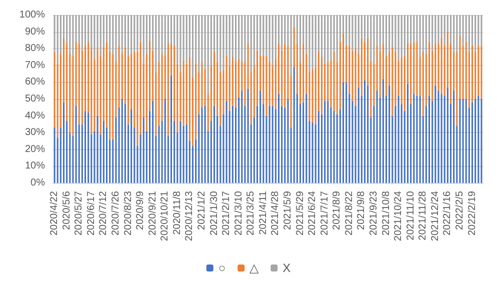 The width and height of the screenshot is (497, 281). Describe the element at coordinates (448, 213) in the screenshot. I see `x-tick-label: 2022/1/16` at that location.